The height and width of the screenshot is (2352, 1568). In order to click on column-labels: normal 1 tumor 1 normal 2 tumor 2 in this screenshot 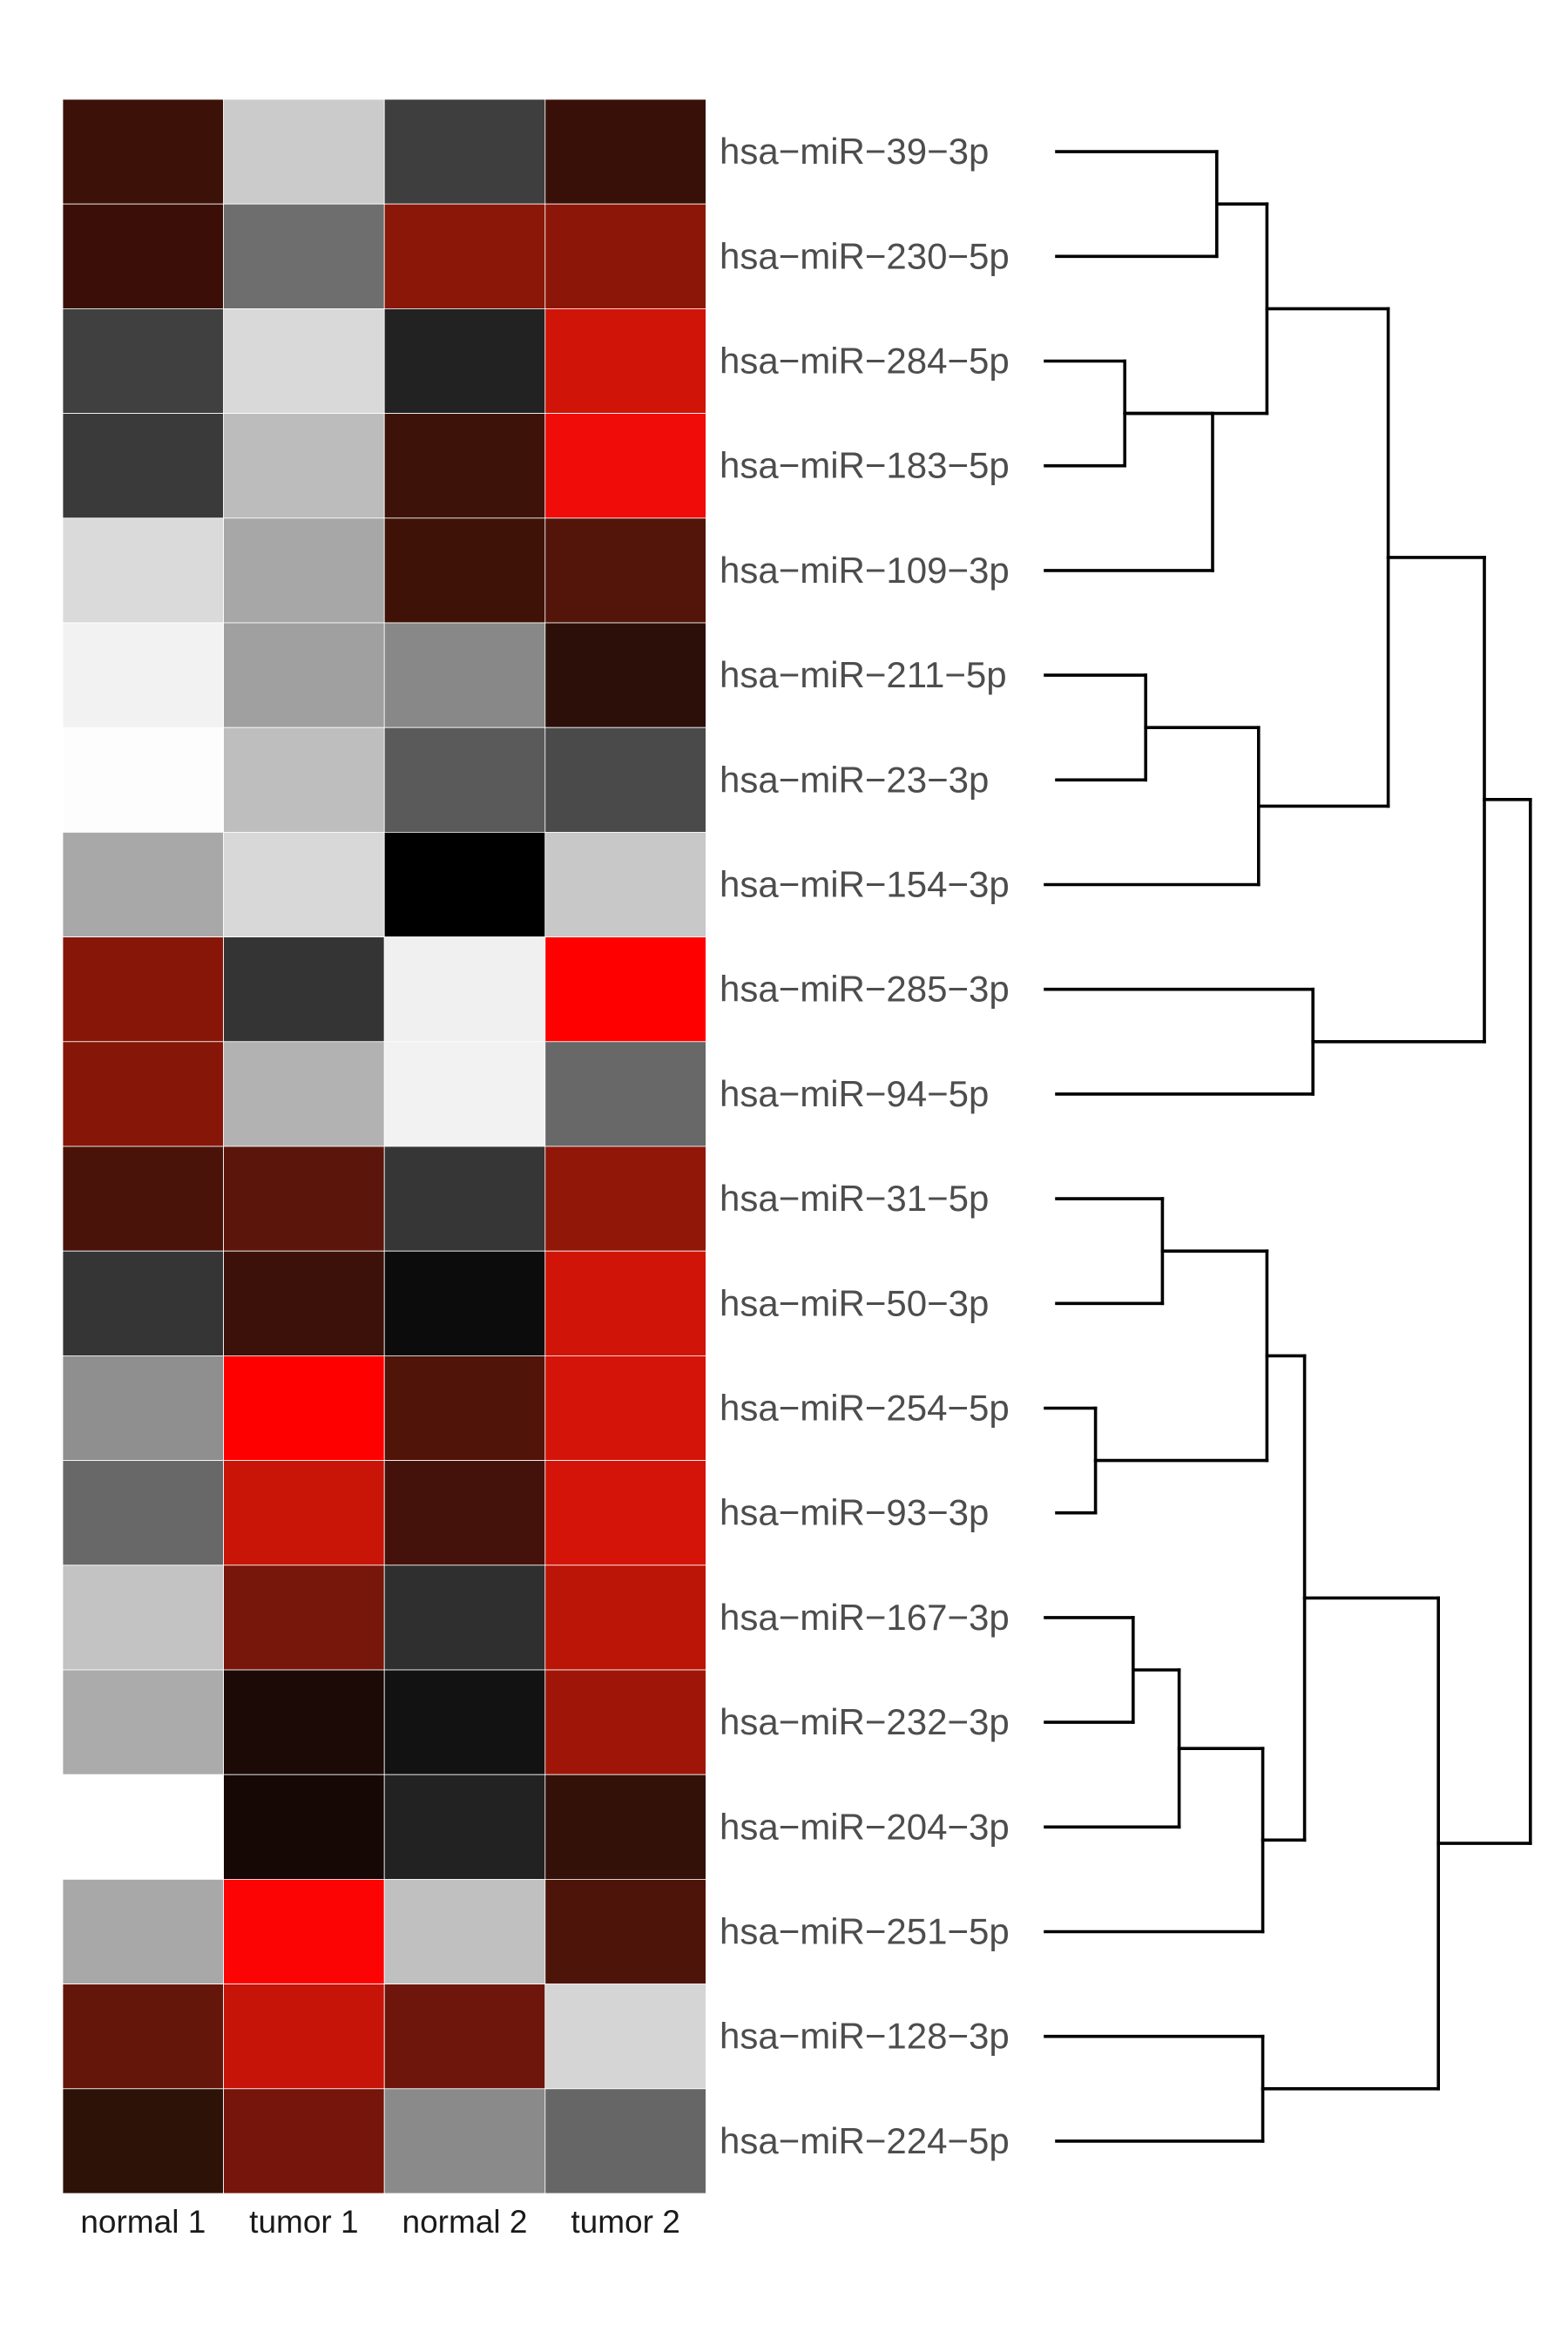, I will do `click(379, 2222)`.